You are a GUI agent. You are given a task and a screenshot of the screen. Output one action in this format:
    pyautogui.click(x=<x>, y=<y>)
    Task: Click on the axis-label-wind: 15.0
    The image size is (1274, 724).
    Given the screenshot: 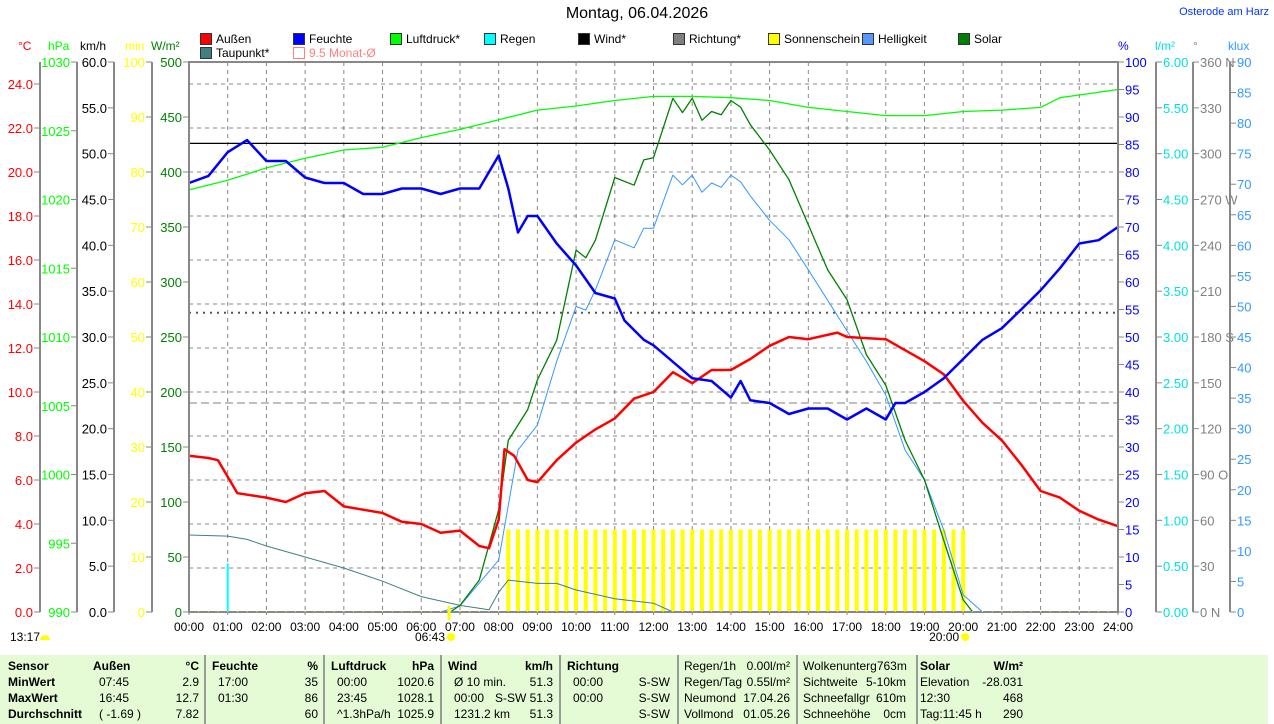 What is the action you would take?
    pyautogui.click(x=94, y=475)
    